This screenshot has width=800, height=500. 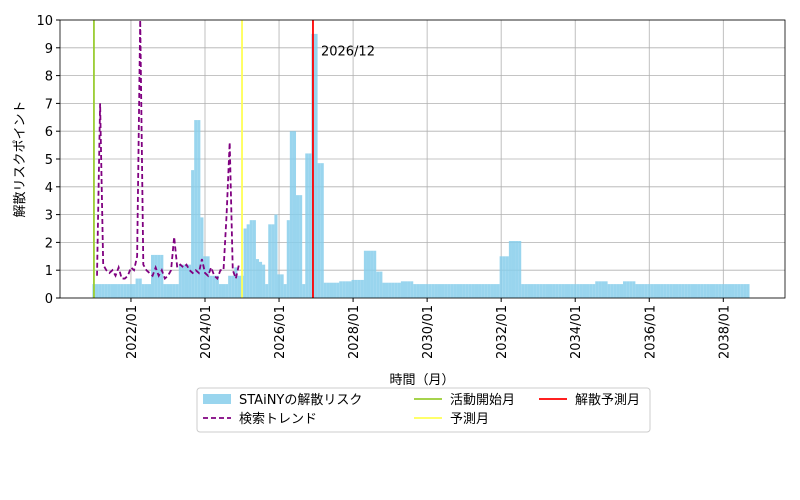 I want to click on legend-label: STAiNYの解散リスク, so click(x=300, y=400).